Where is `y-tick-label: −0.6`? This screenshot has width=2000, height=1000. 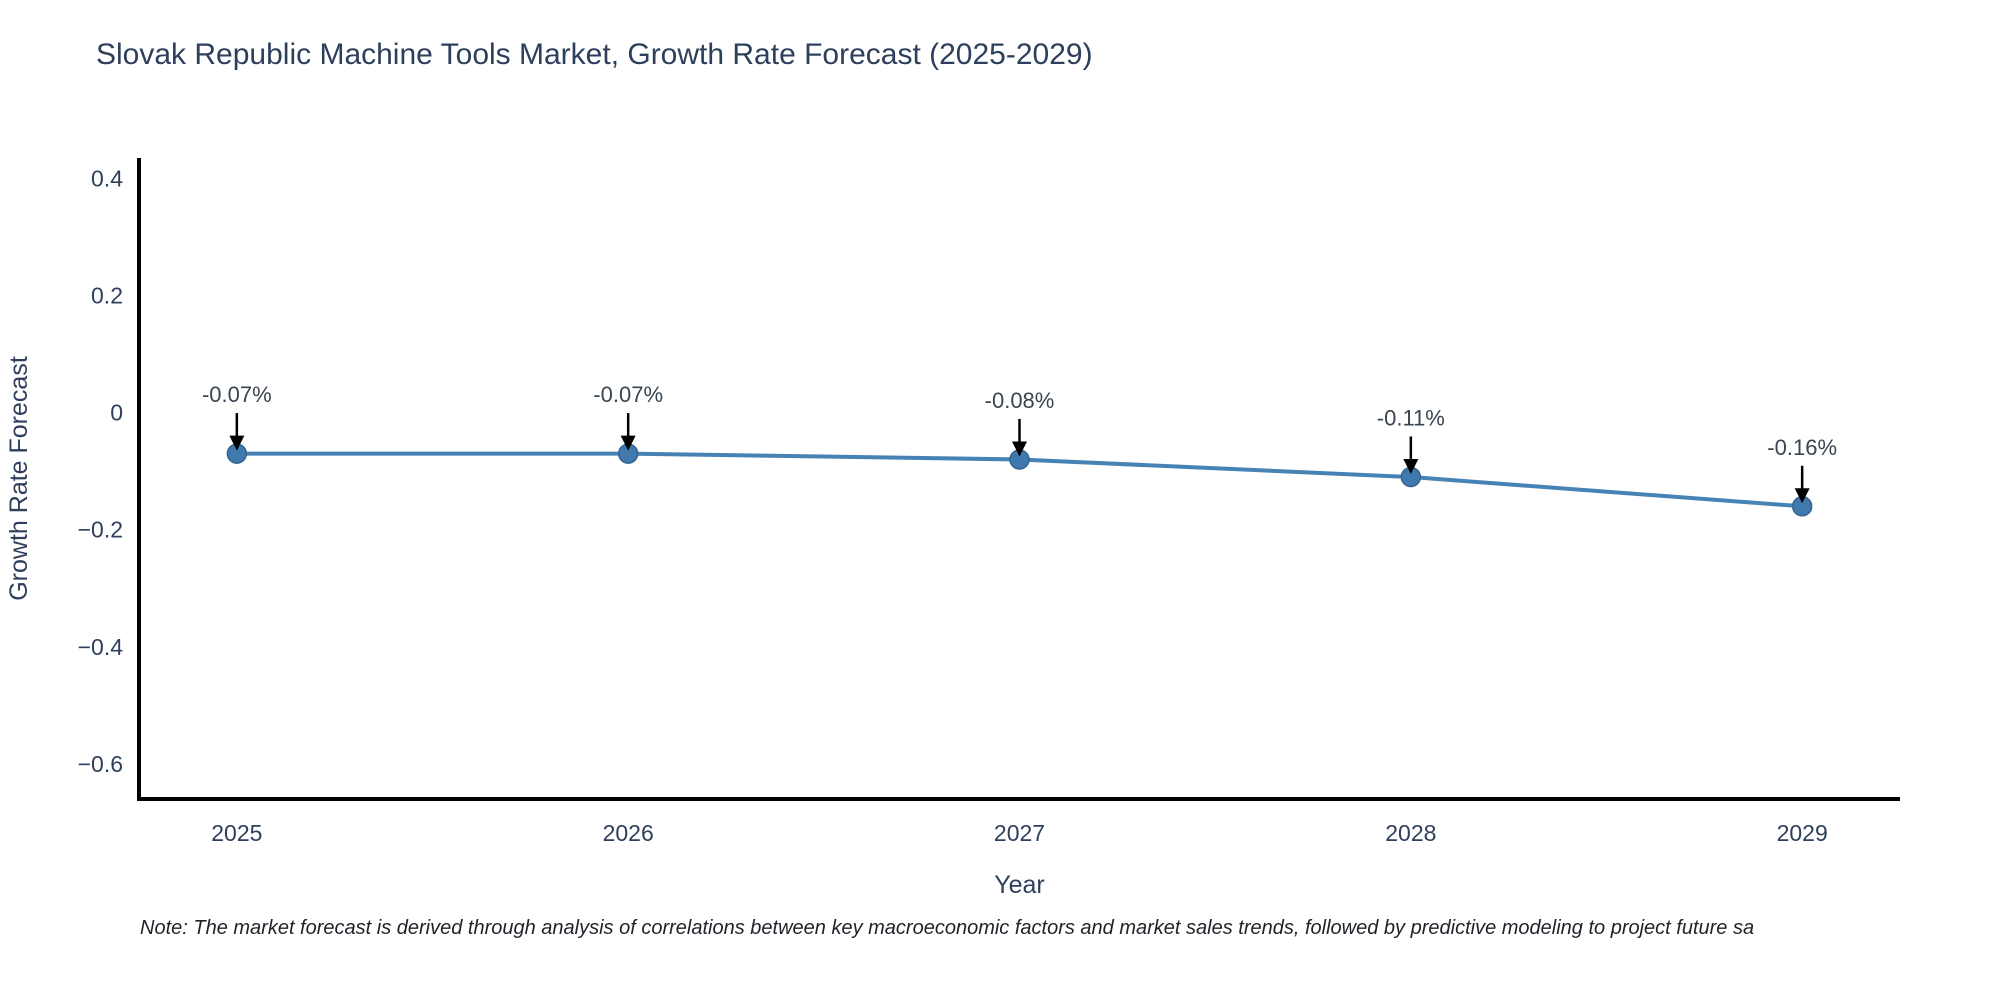
y-tick-label: −0.6 is located at coordinates (100, 764).